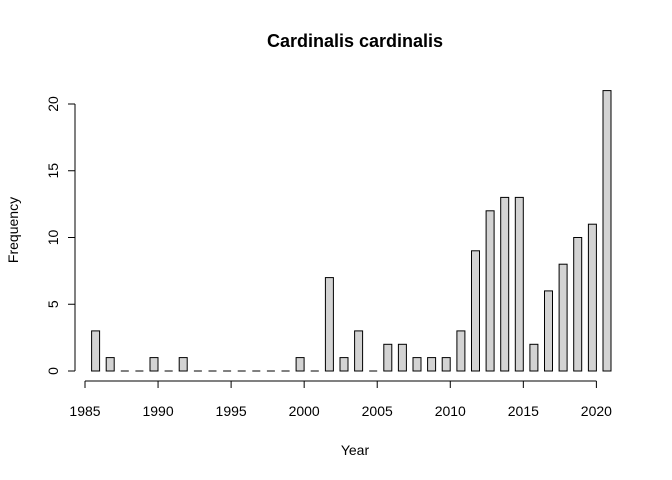 The height and width of the screenshot is (480, 672). What do you see at coordinates (300, 364) in the screenshot?
I see `bar-2000` at bounding box center [300, 364].